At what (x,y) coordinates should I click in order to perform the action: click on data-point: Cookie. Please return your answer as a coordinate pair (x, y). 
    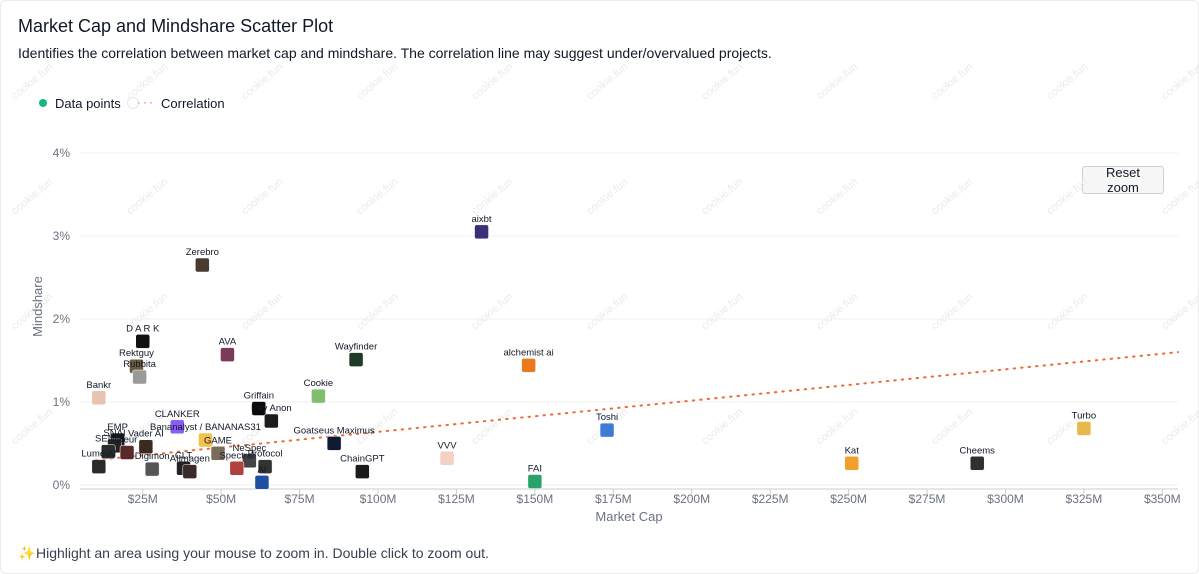
    Looking at the image, I should click on (319, 391).